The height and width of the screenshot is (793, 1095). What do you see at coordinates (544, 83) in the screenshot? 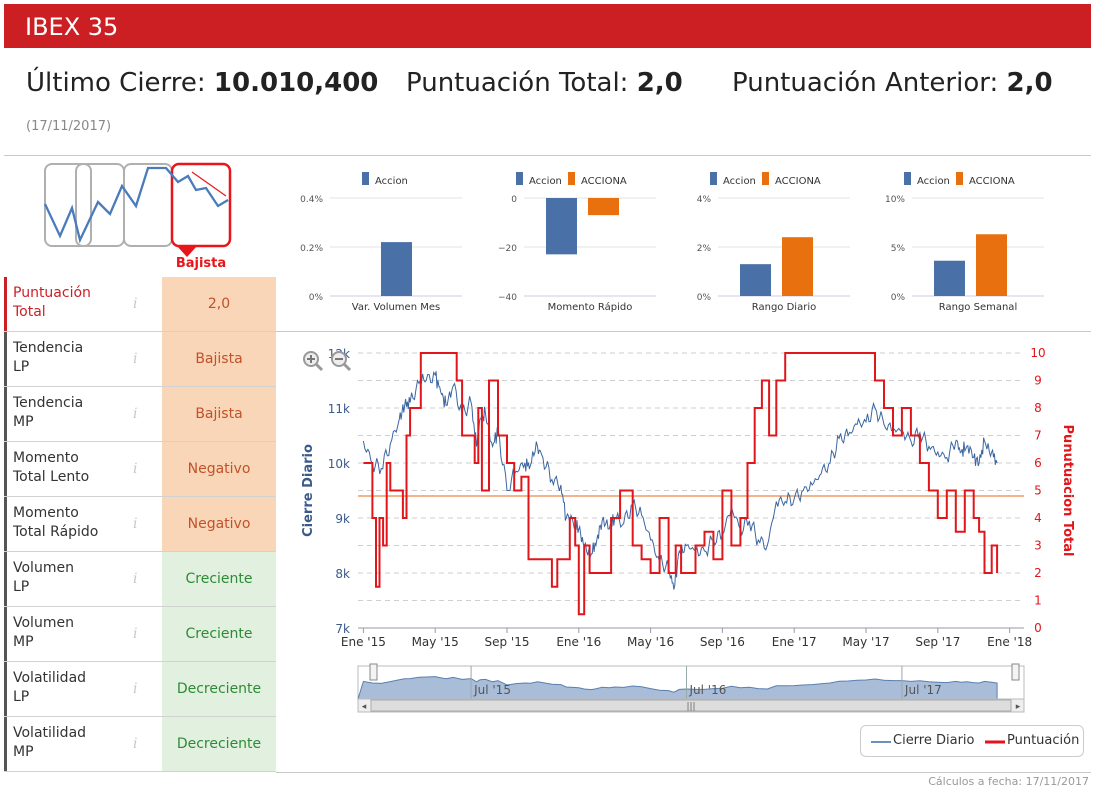
I see `total-score: Puntuación Total: 2,0` at bounding box center [544, 83].